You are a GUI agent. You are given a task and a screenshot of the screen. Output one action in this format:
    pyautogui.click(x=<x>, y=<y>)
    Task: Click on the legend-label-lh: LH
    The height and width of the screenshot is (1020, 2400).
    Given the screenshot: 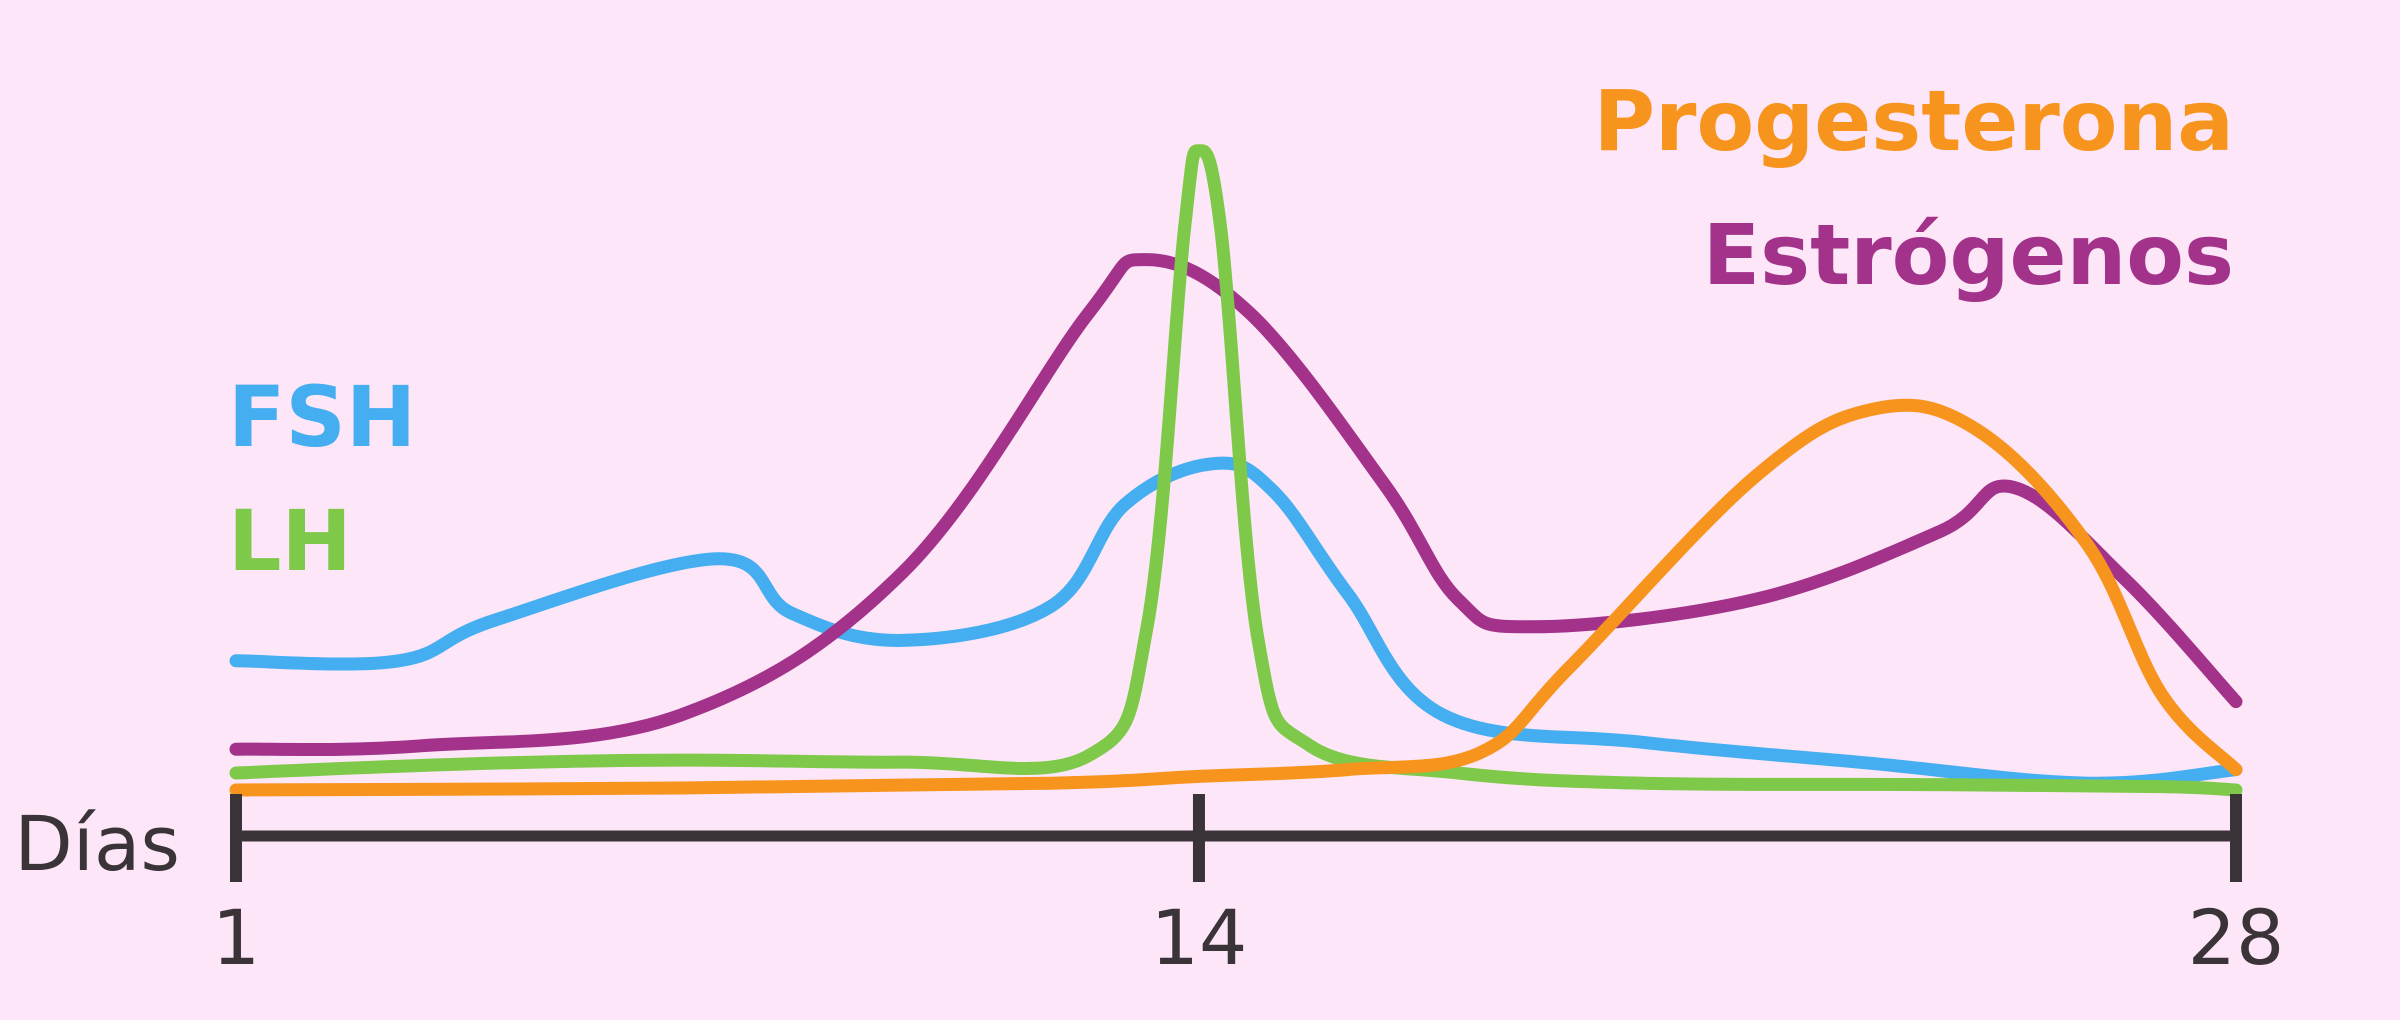 What is the action you would take?
    pyautogui.click(x=290, y=541)
    